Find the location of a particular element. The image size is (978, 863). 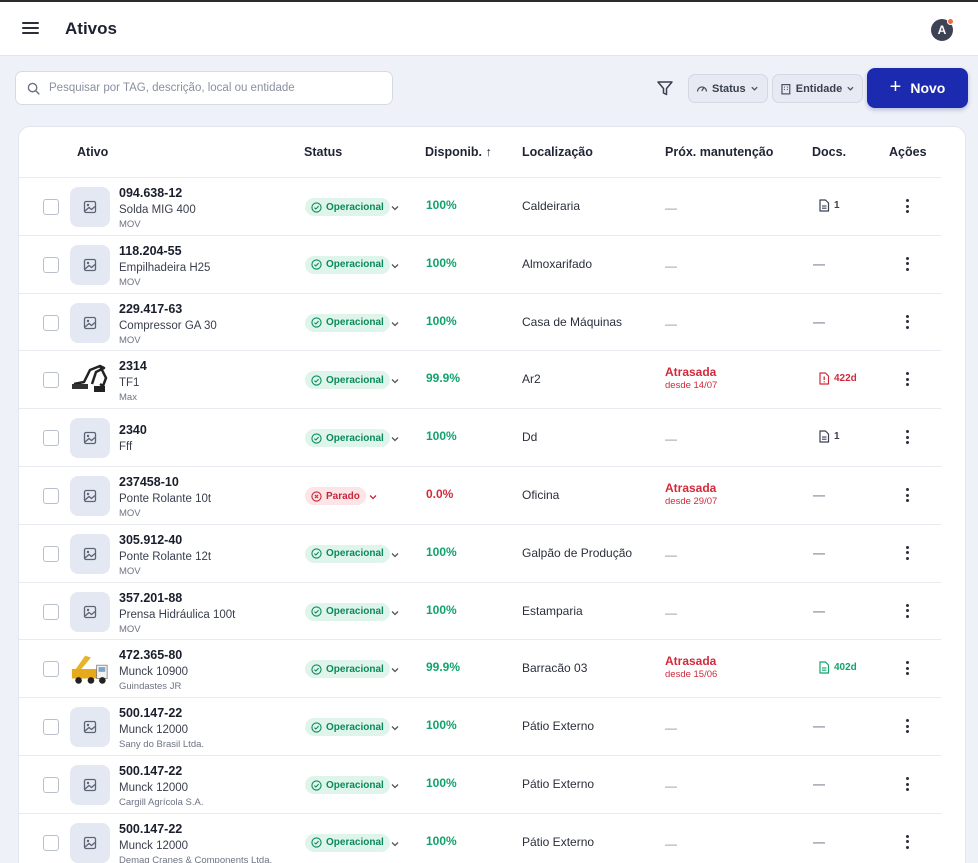

funnel-icon is located at coordinates (665, 88).